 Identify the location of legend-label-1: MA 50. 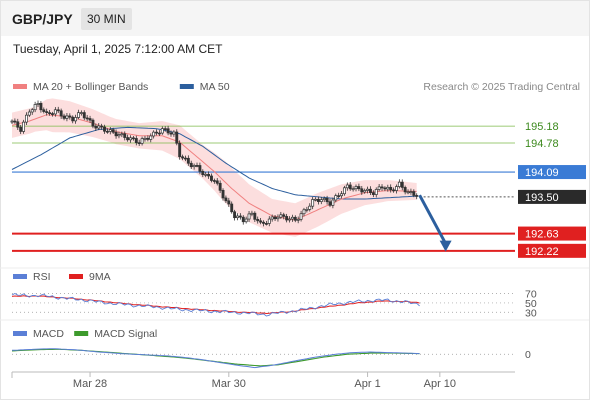
(215, 87).